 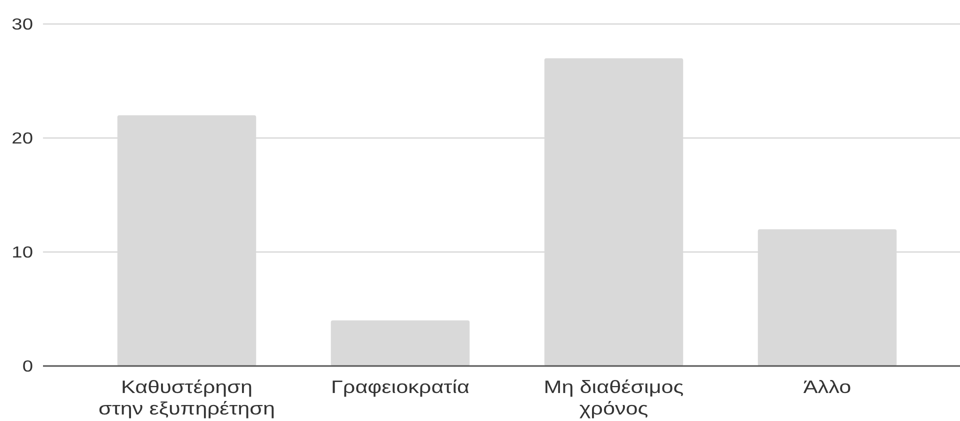 I want to click on bar, so click(x=400, y=343).